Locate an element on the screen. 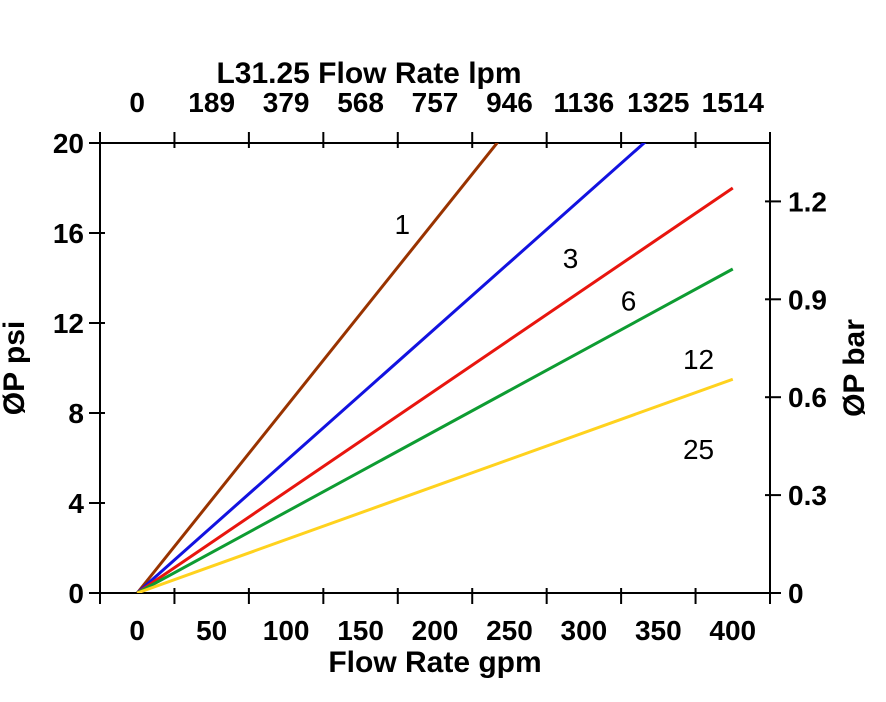 This screenshot has width=886, height=702. series-label-12: 12 is located at coordinates (698, 359).